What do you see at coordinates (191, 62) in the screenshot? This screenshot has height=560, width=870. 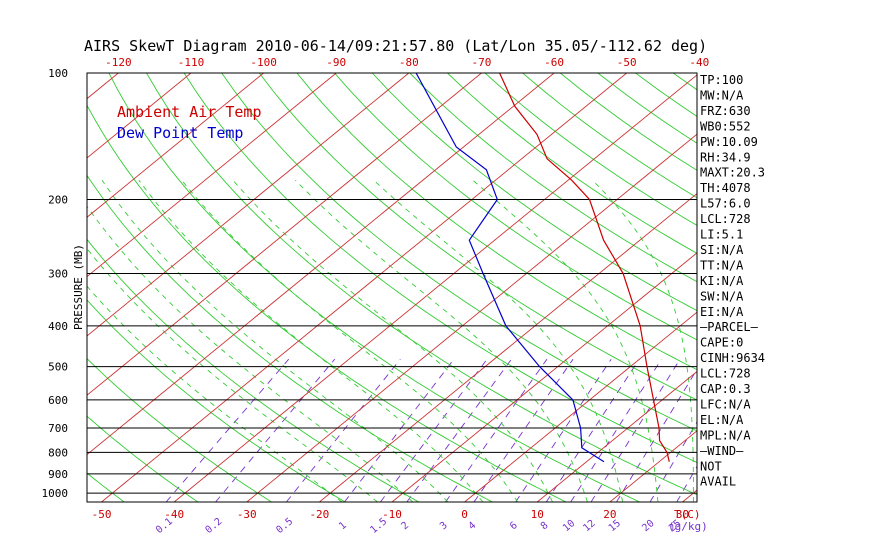 I see `top-temp-tick-label: -110` at bounding box center [191, 62].